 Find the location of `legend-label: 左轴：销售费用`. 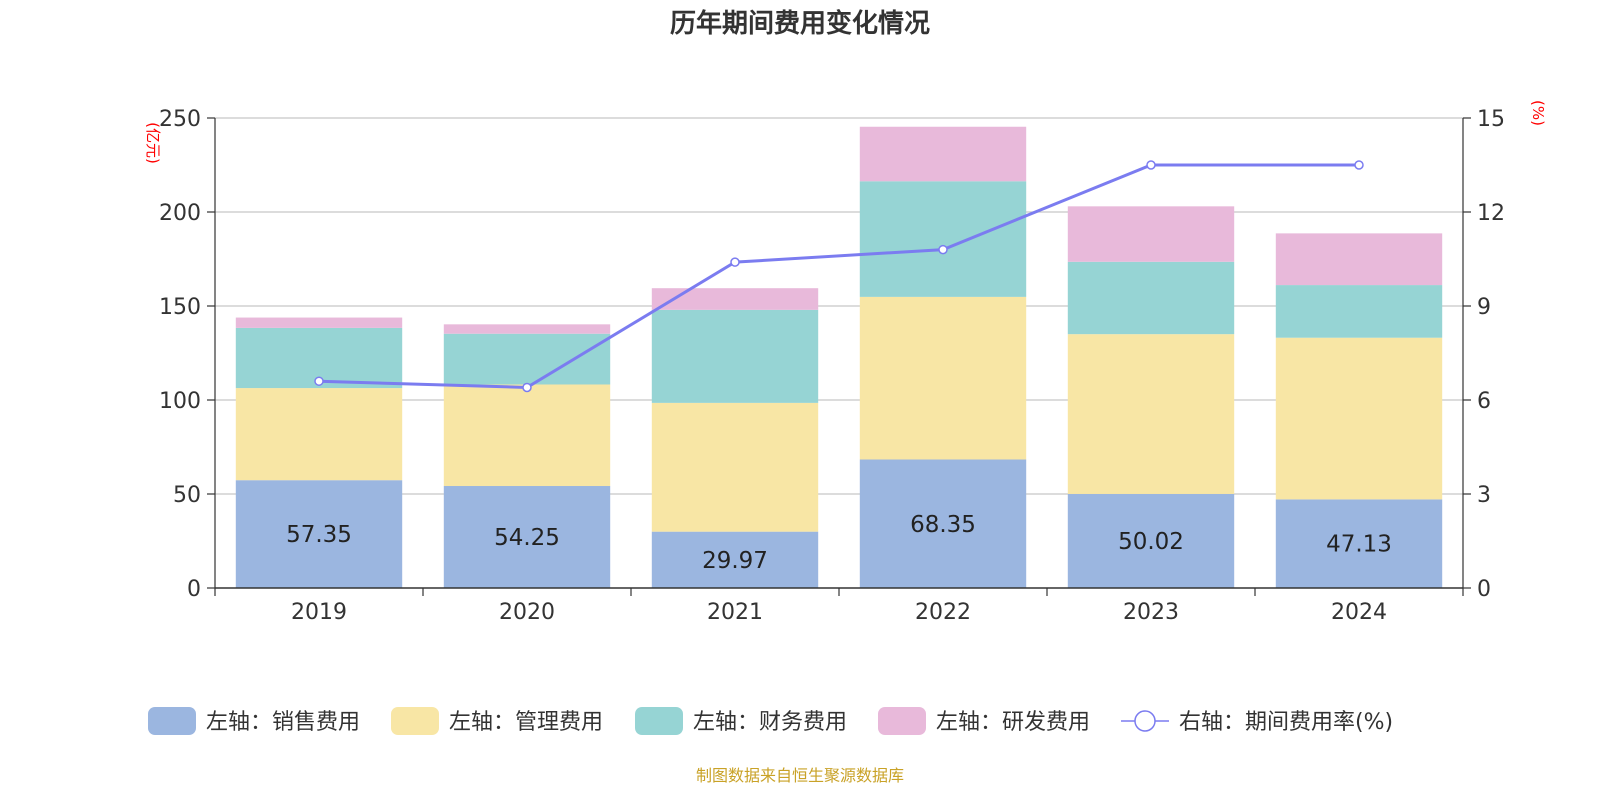

legend-label: 左轴：销售费用 is located at coordinates (283, 722).